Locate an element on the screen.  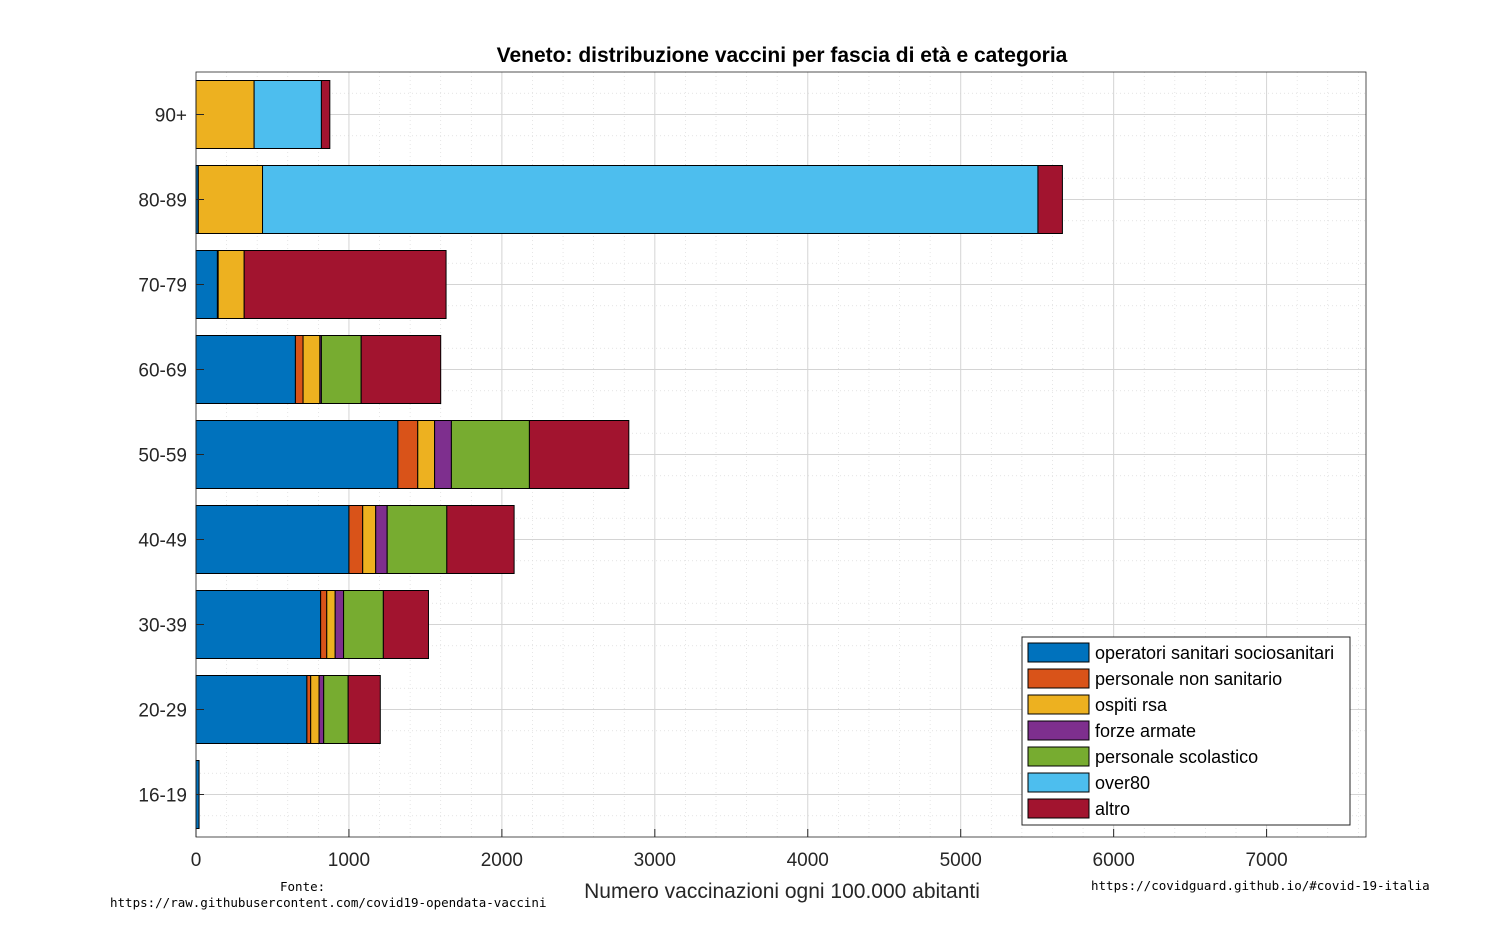
legend-label: ospiti rsa is located at coordinates (1131, 705).